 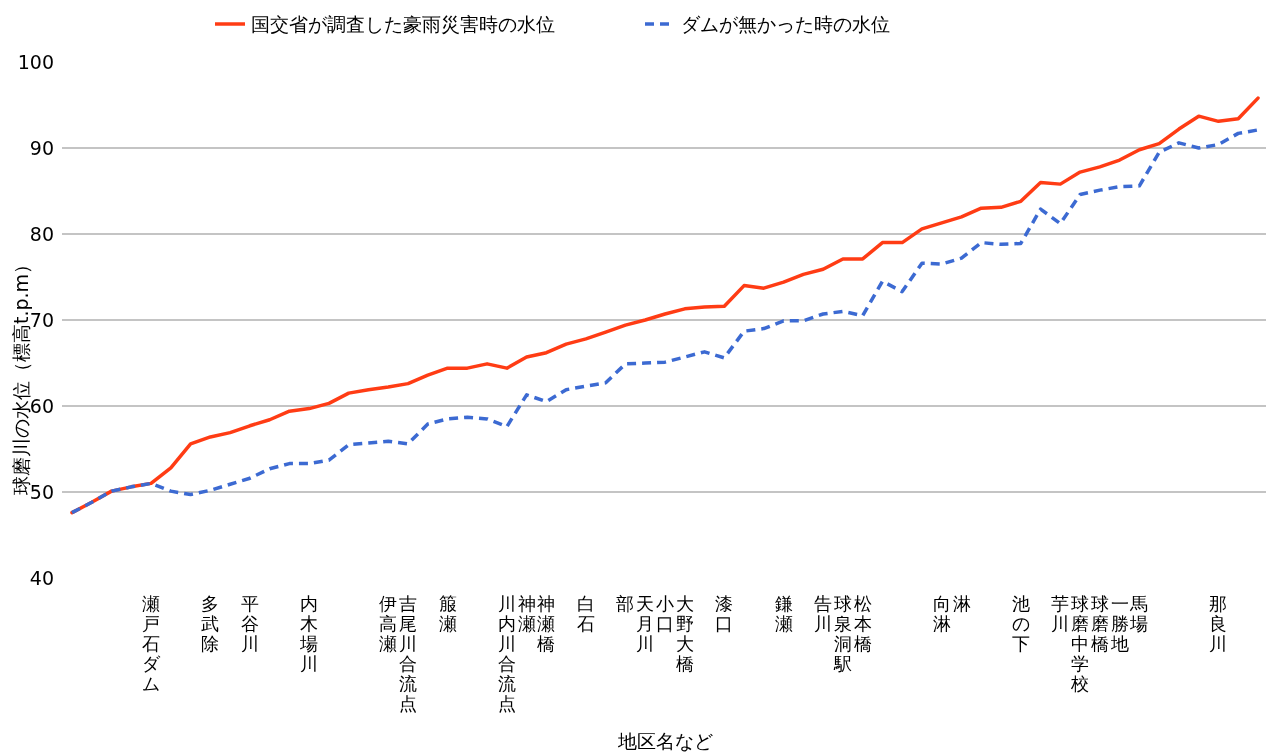 I want to click on x-tick-label: 漆口, so click(x=724, y=613).